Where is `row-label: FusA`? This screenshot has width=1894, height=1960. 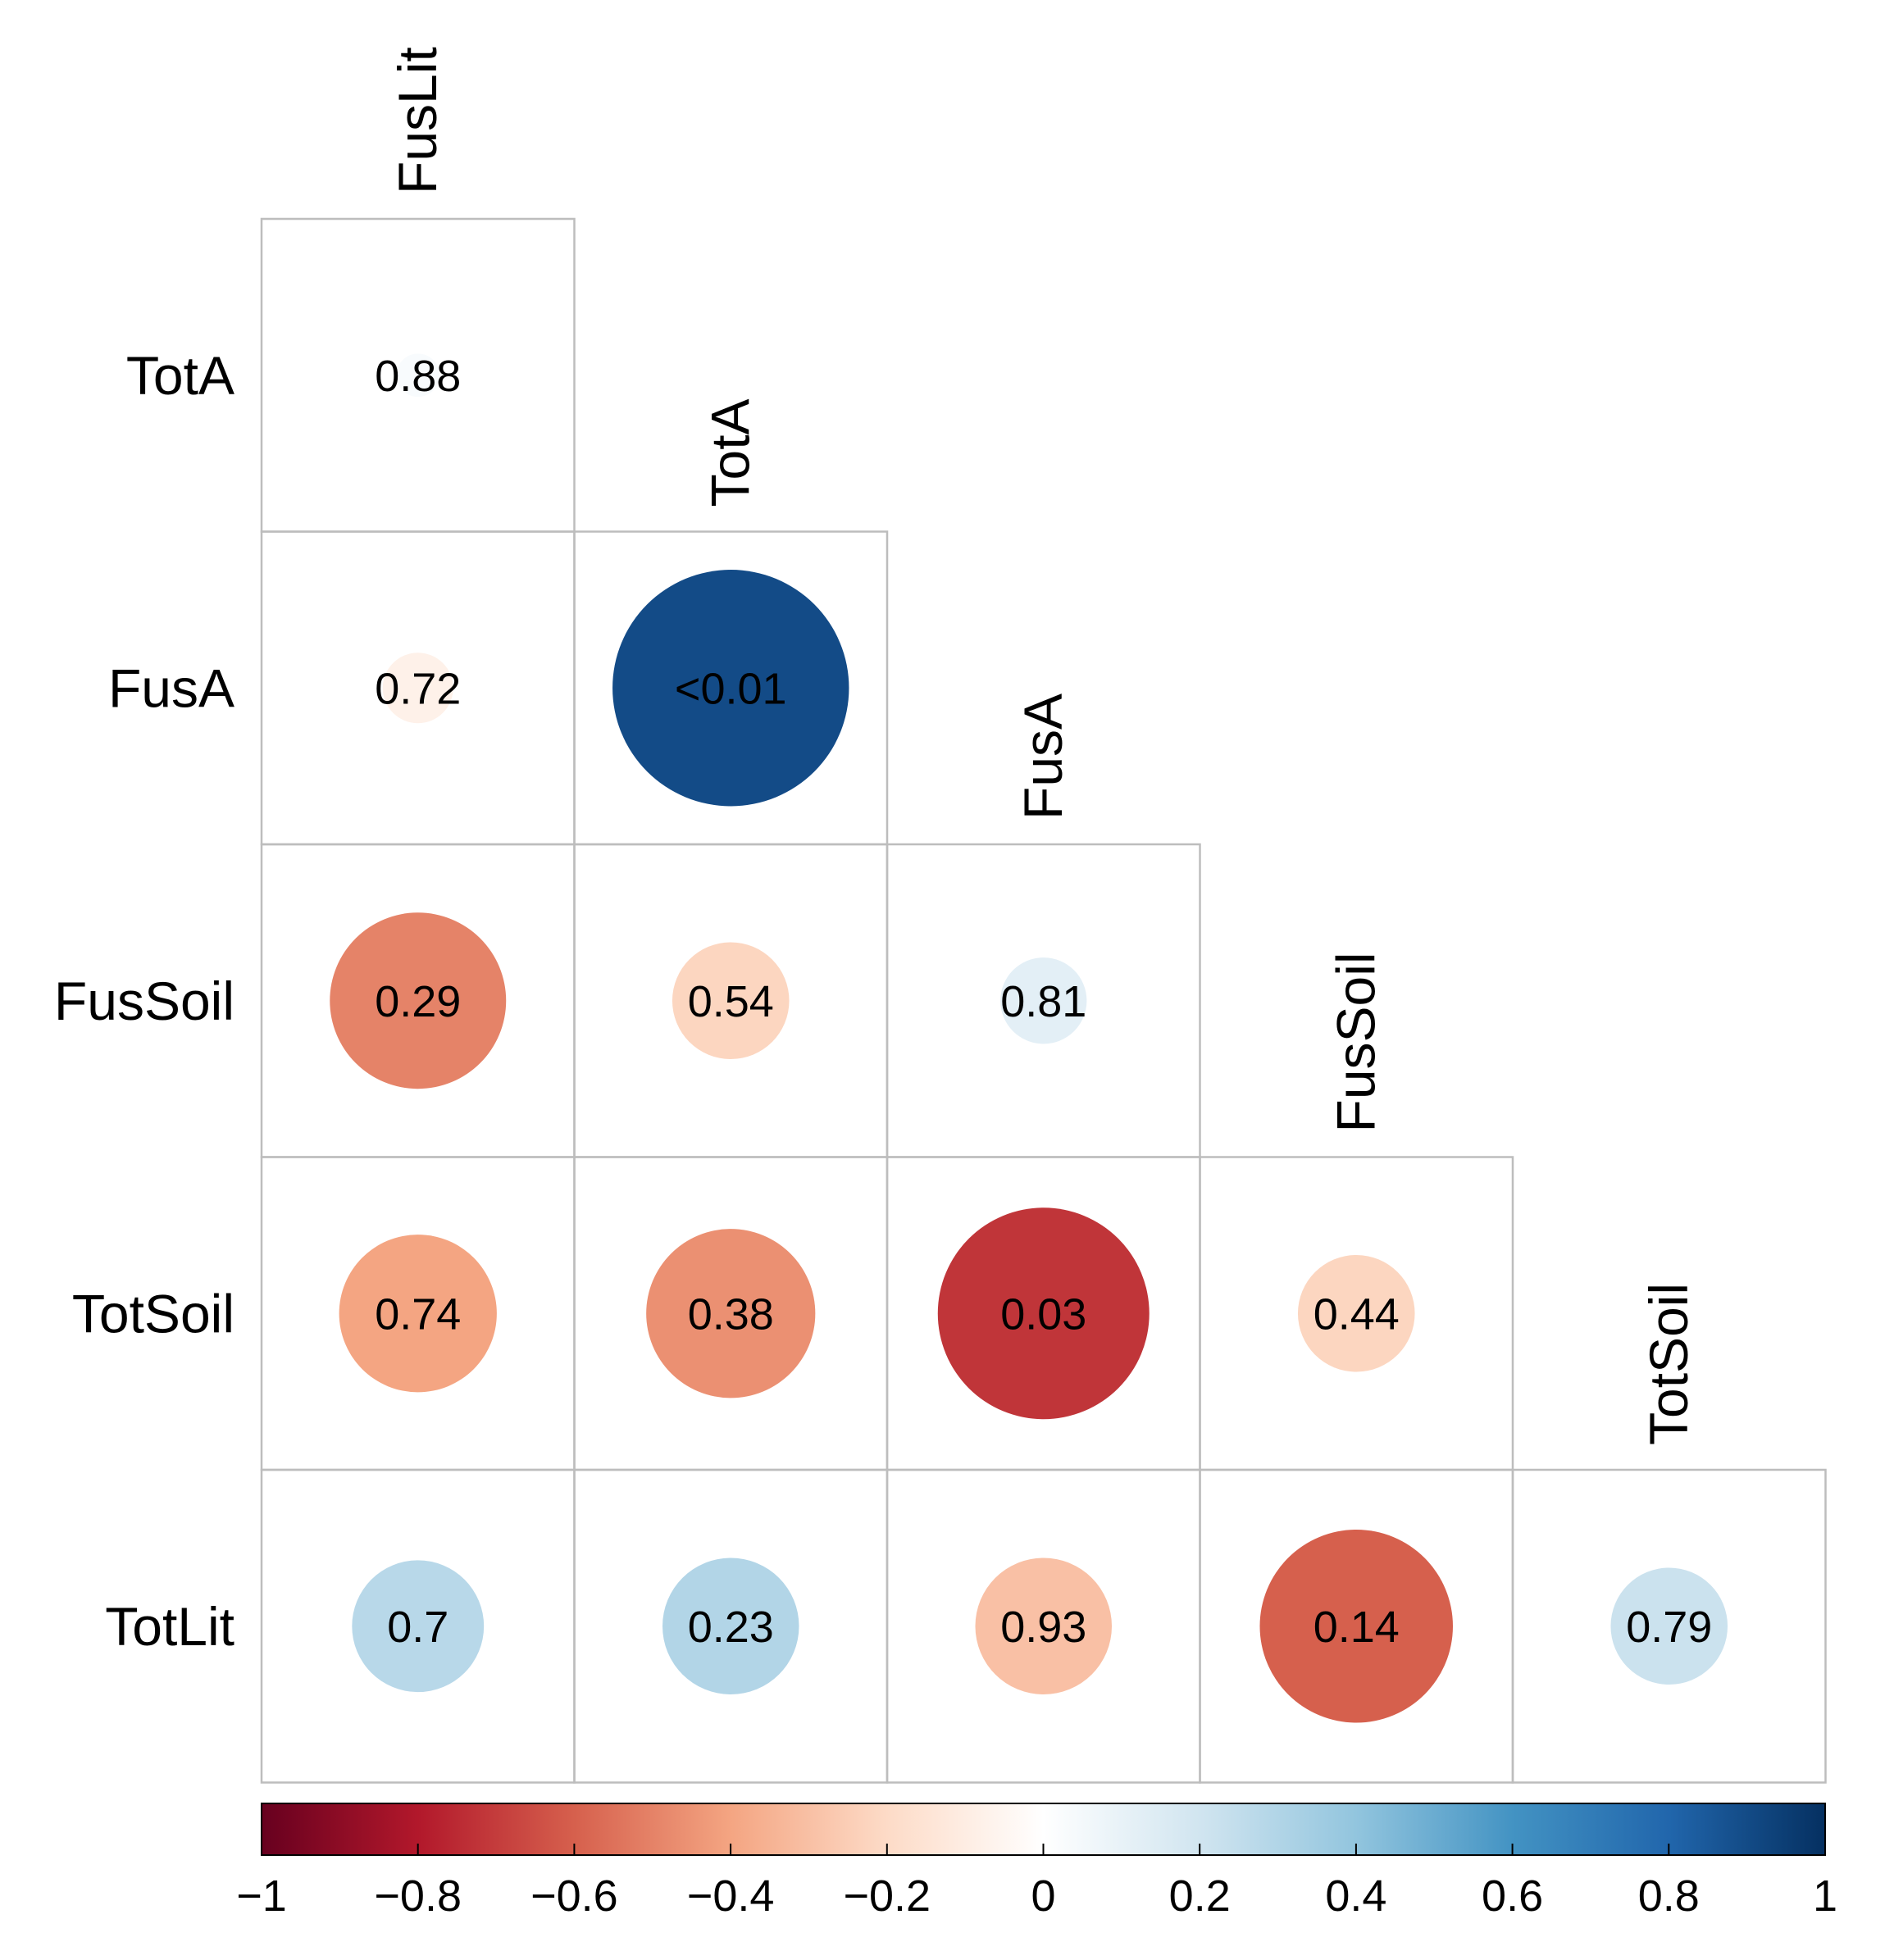
row-label: FusA is located at coordinates (171, 687).